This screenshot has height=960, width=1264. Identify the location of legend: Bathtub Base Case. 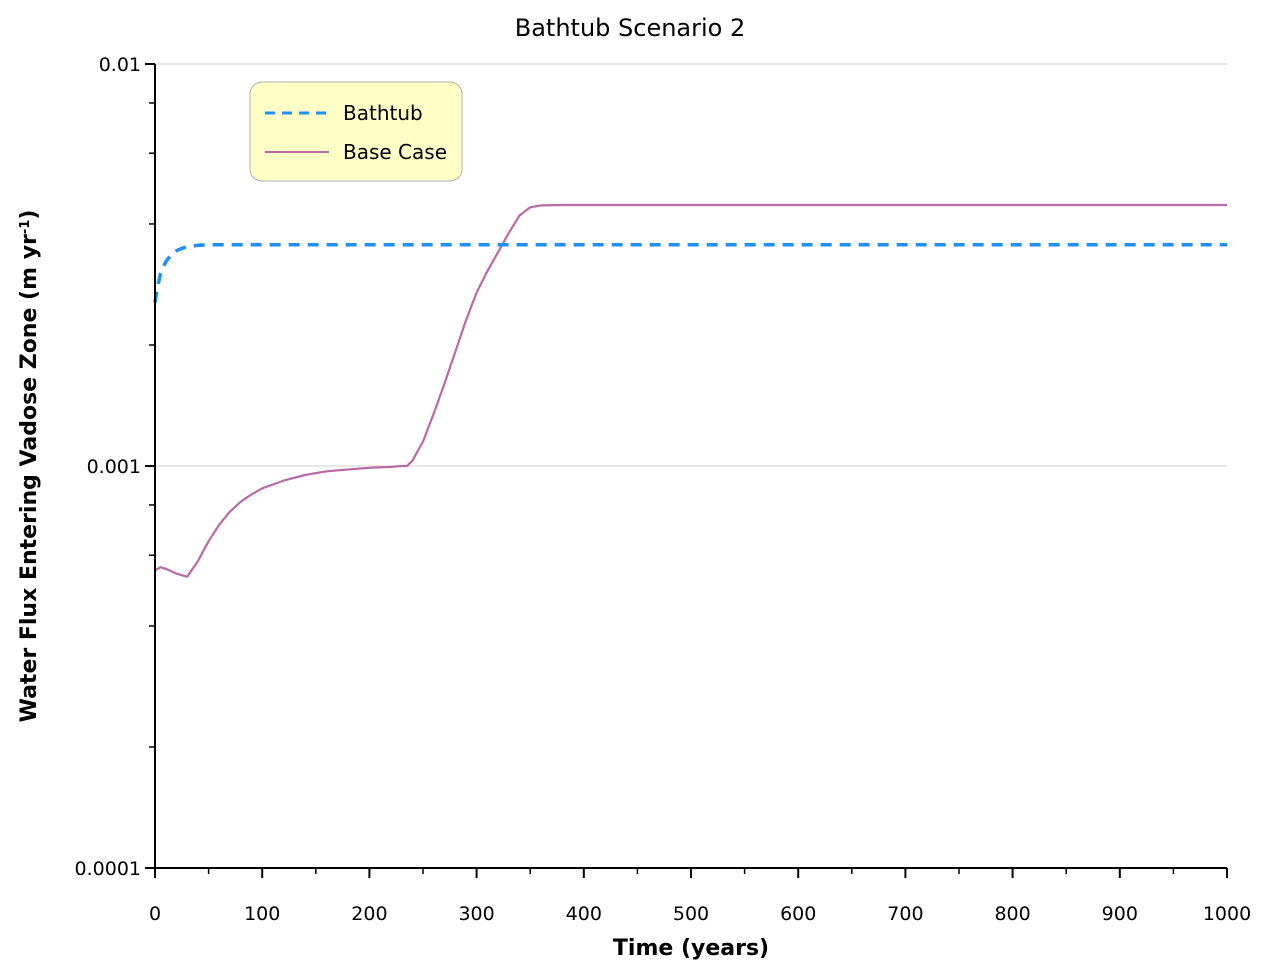
(356, 131).